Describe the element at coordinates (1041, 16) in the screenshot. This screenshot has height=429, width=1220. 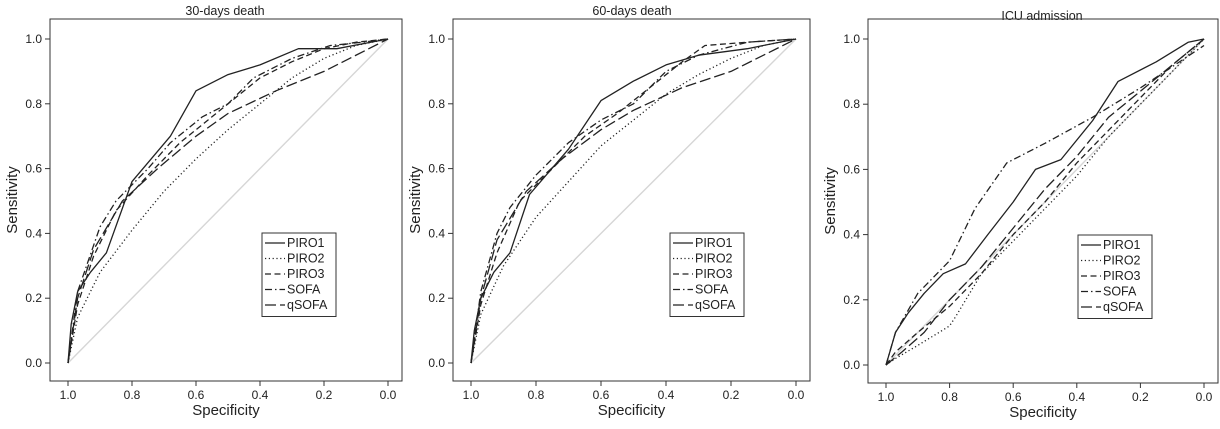
I see `chart-title: ICU admission` at that location.